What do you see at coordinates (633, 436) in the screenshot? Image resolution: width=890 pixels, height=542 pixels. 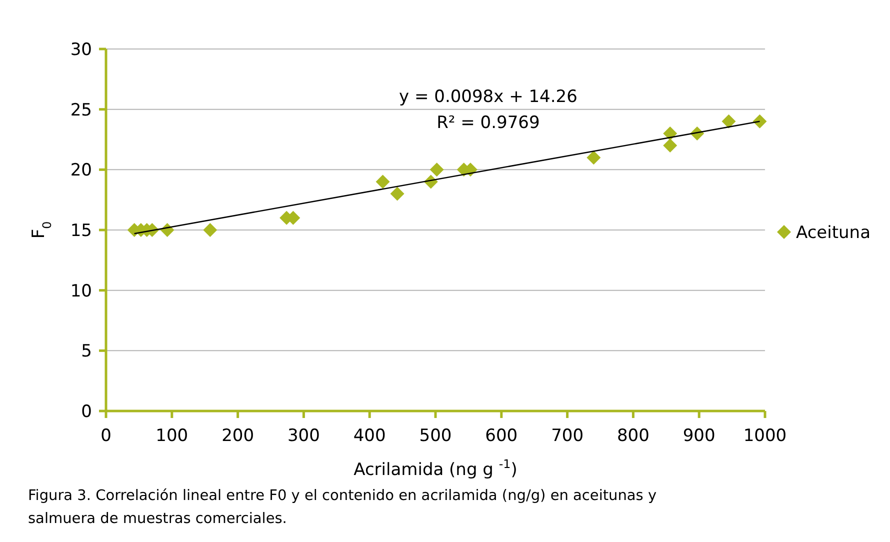 I see `x-tick-label: 800` at bounding box center [633, 436].